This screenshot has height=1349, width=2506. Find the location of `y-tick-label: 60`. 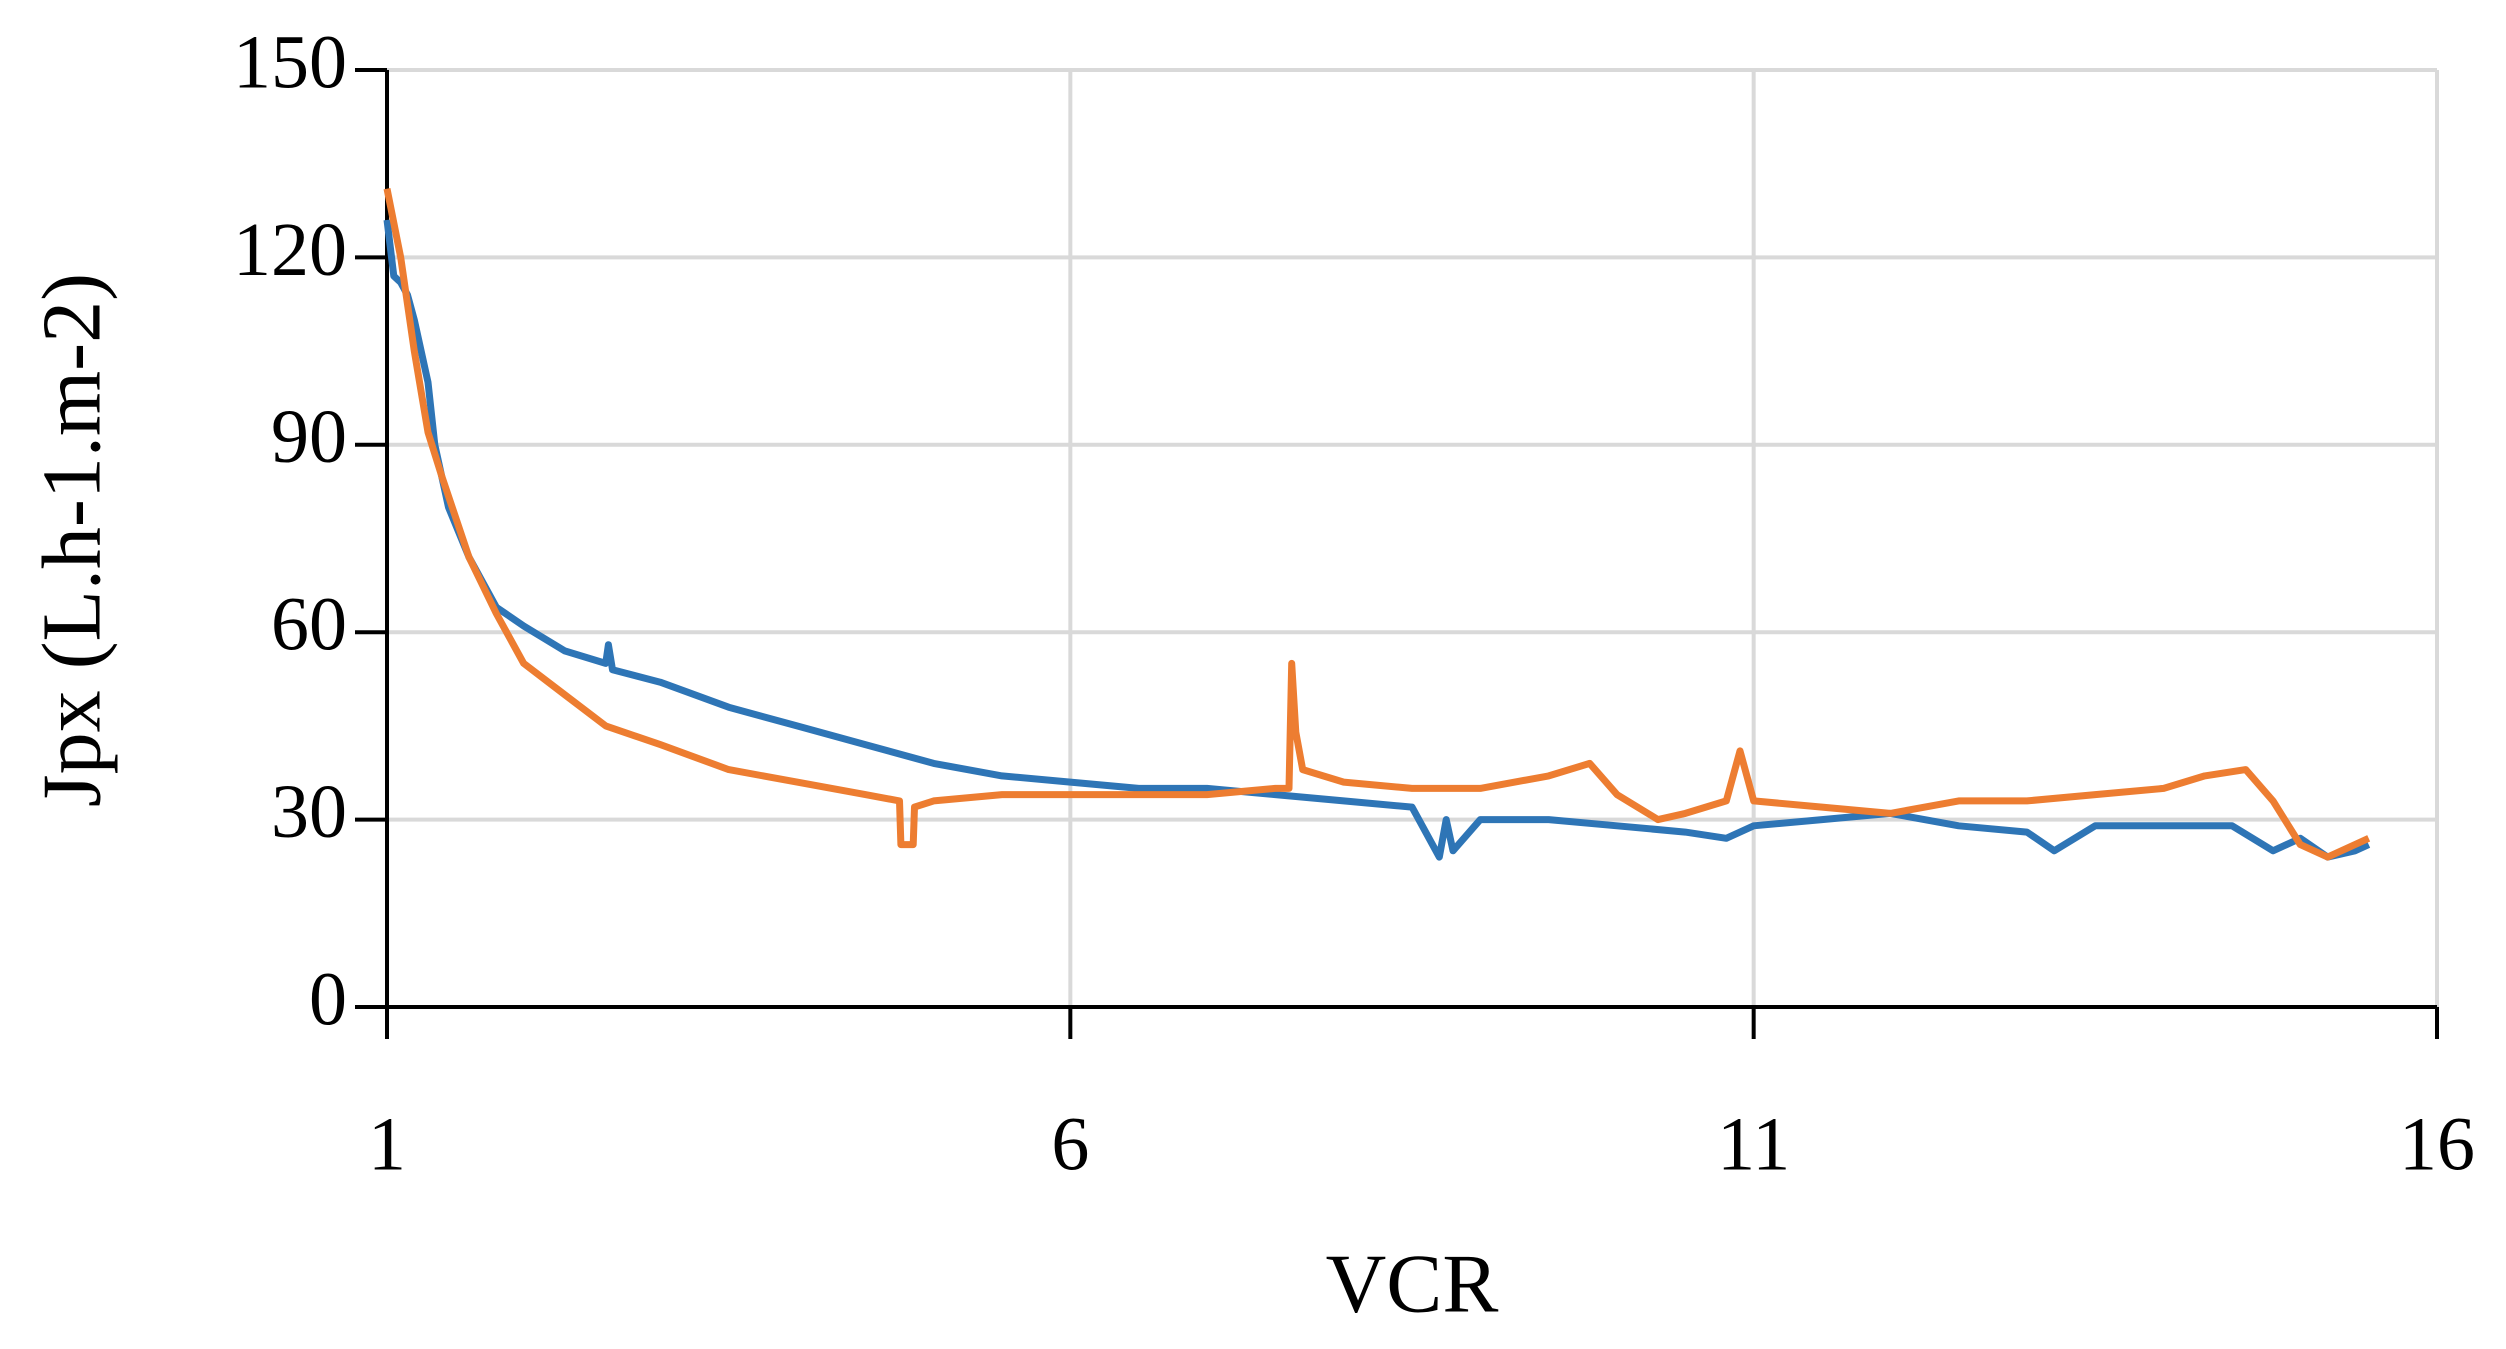

y-tick-label: 60 is located at coordinates (309, 625).